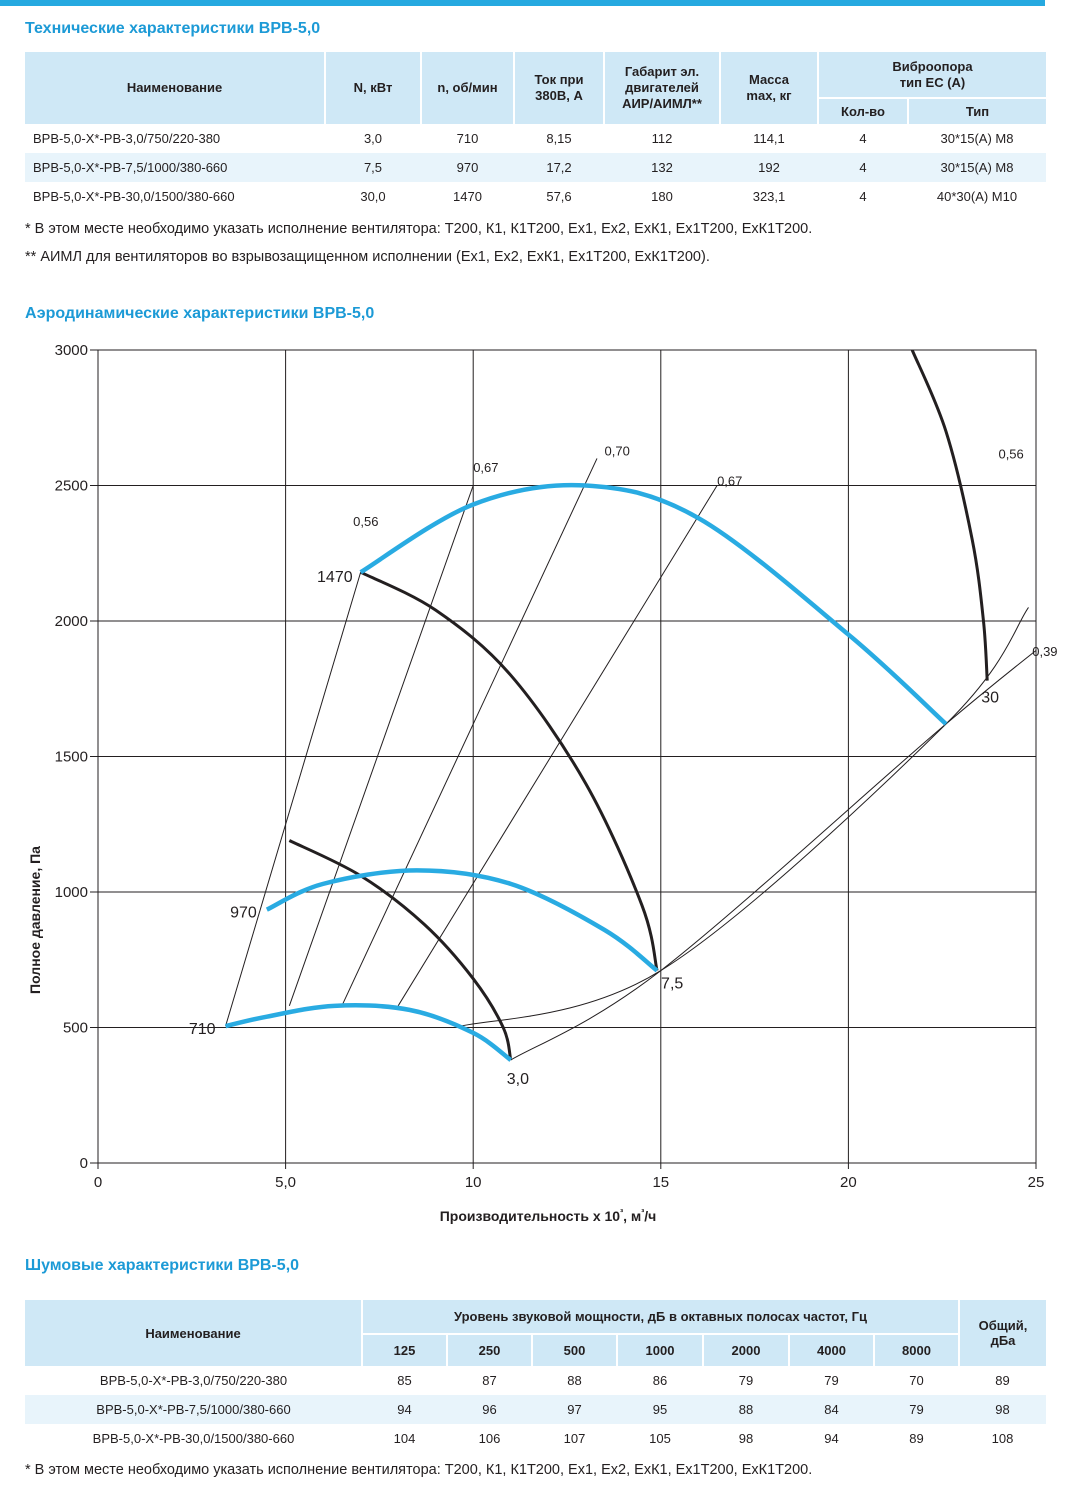 Image resolution: width=1071 pixels, height=1492 pixels. What do you see at coordinates (202, 1029) in the screenshot?
I see `speed-label: 710` at bounding box center [202, 1029].